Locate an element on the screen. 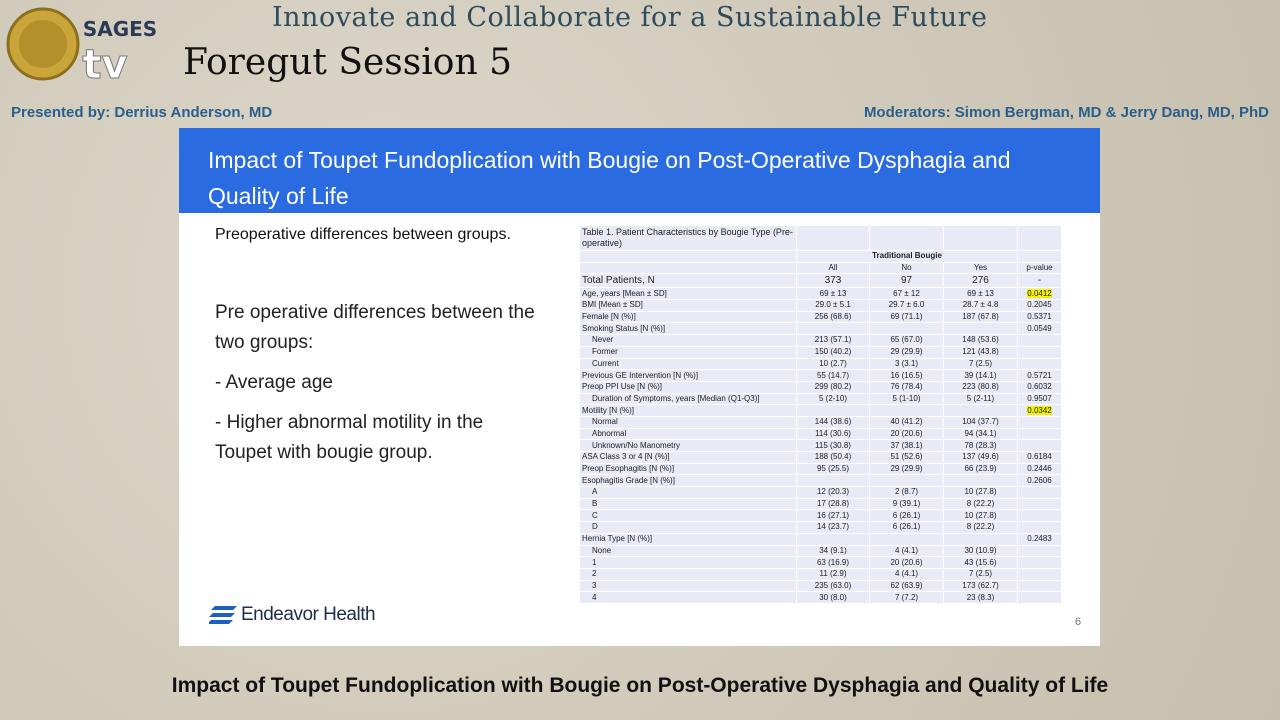 The height and width of the screenshot is (720, 1280). table-row: 1 63 (16.9) 20 (20.6) 43 (15.6) is located at coordinates (820, 562).